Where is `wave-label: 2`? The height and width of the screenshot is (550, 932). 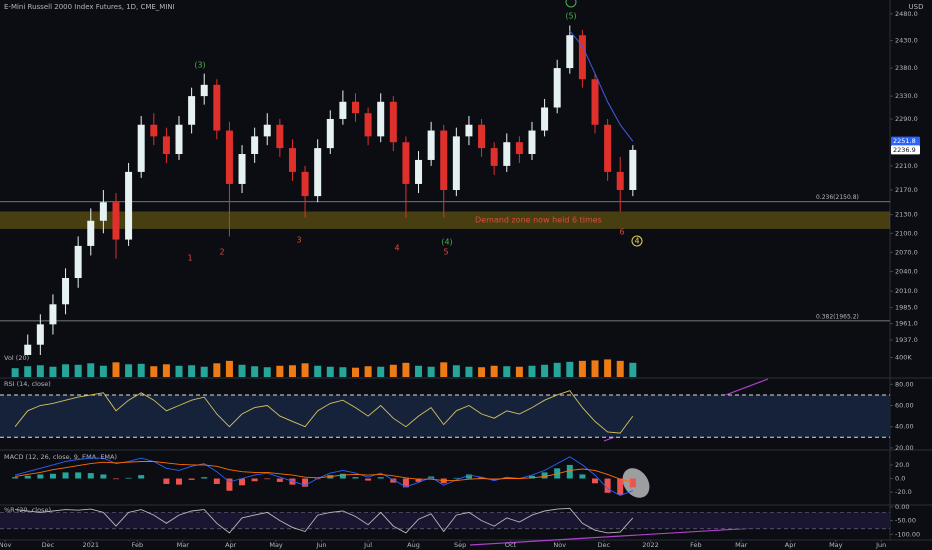
wave-label: 2 is located at coordinates (221, 252).